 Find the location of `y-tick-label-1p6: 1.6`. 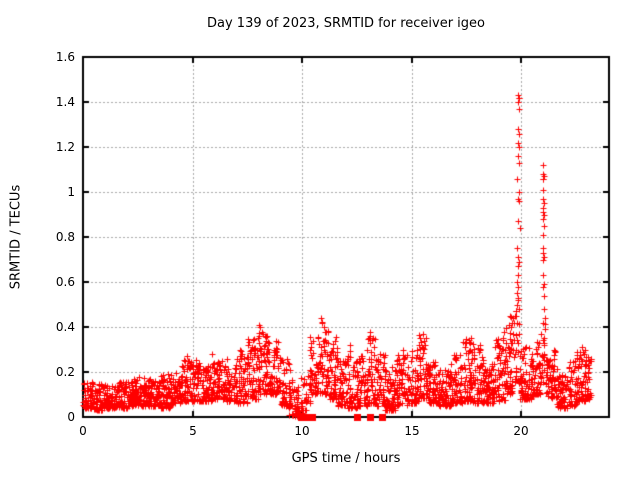

y-tick-label-1p6: 1.6 is located at coordinates (65, 57).